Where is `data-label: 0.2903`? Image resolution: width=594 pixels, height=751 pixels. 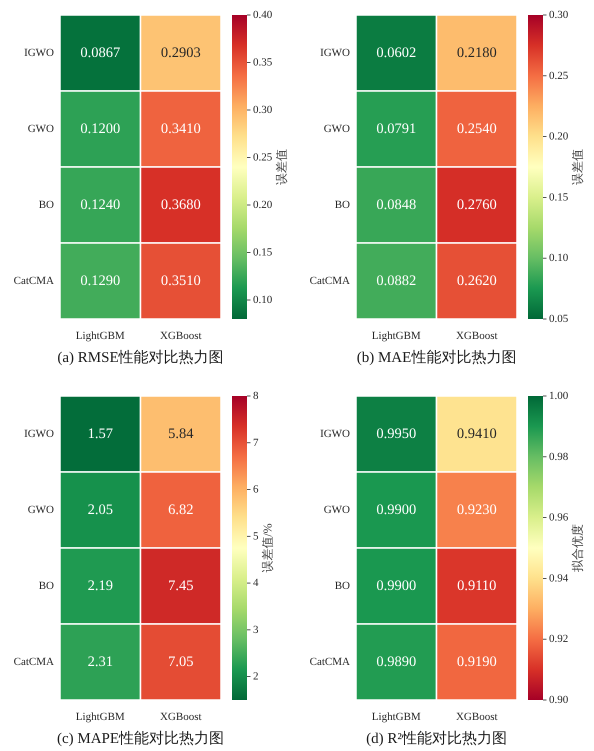
data-label: 0.2903 is located at coordinates (180, 53).